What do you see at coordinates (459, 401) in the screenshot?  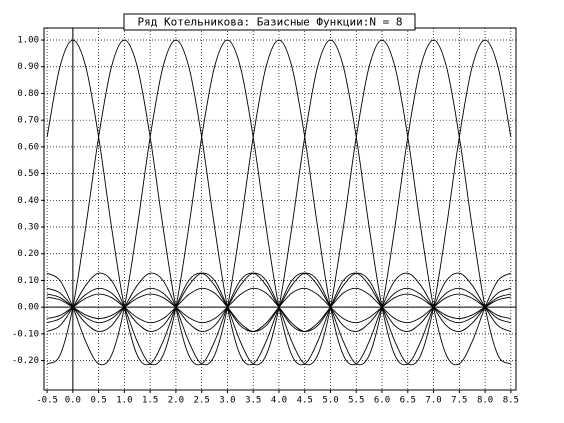 I see `x-tick-label: 7.5` at bounding box center [459, 401].